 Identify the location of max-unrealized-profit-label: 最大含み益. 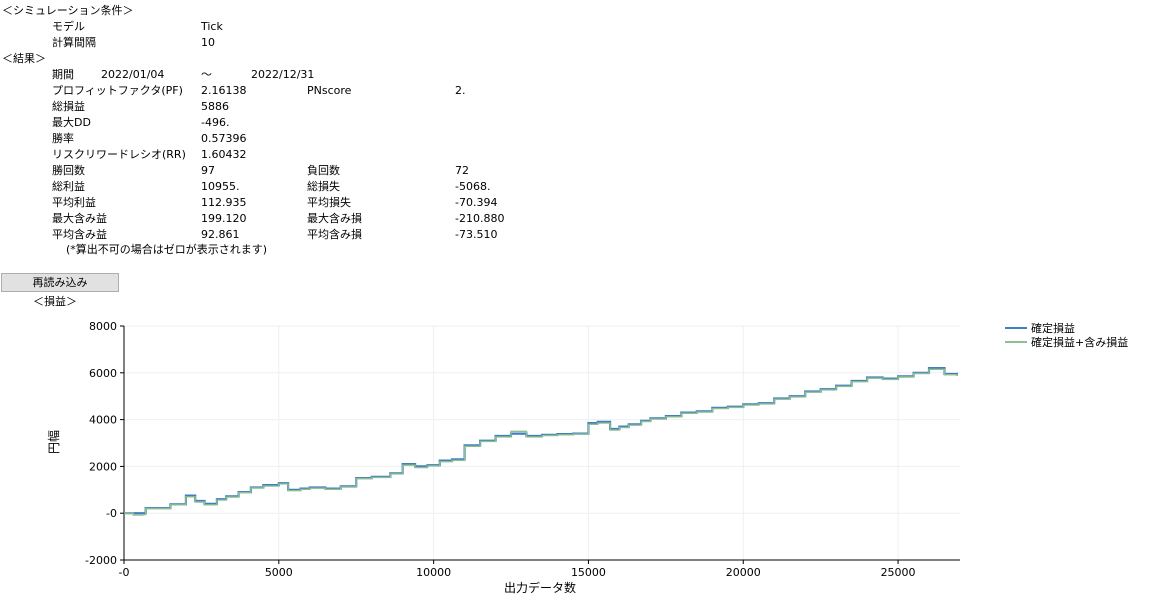
(79, 218).